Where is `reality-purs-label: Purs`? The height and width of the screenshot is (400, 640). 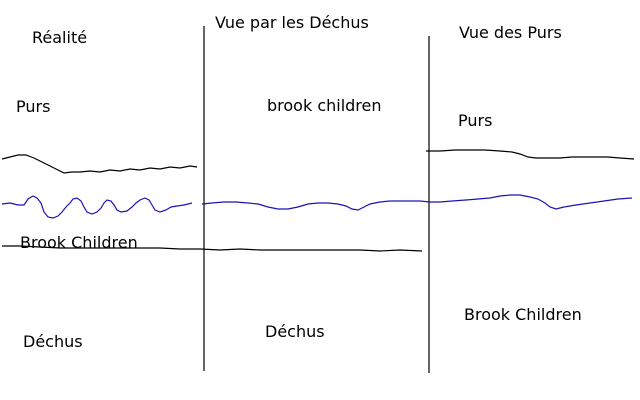
reality-purs-label: Purs is located at coordinates (33, 106).